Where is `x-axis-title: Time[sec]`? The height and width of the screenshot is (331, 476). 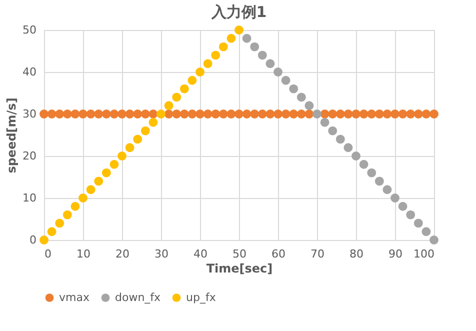
x-axis-title: Time[sec] is located at coordinates (239, 269).